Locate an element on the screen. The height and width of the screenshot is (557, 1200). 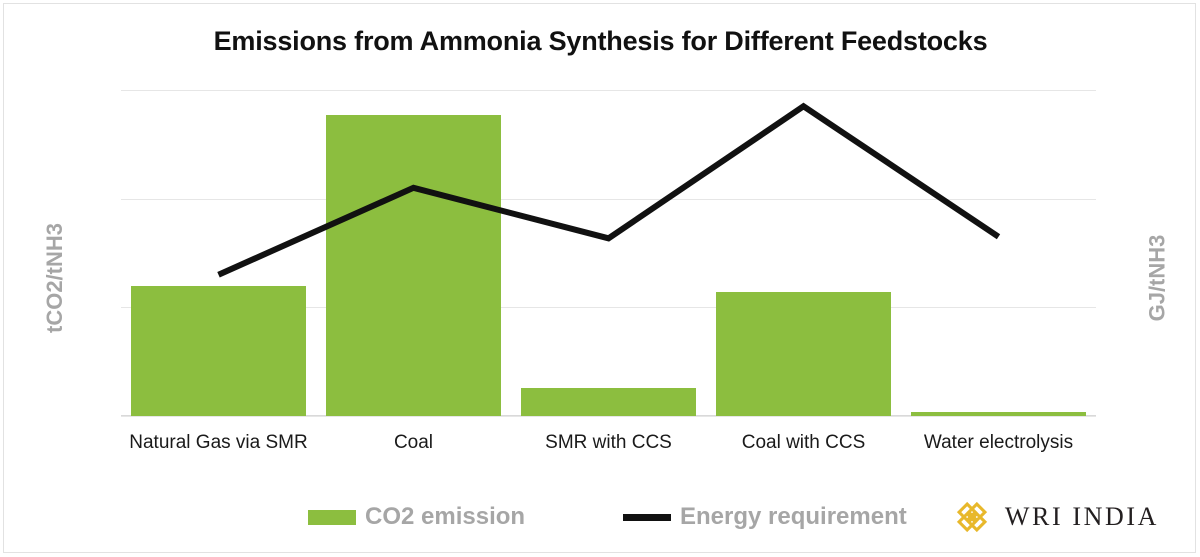
wri-india-logo: WRI INDIA is located at coordinates (1054, 517).